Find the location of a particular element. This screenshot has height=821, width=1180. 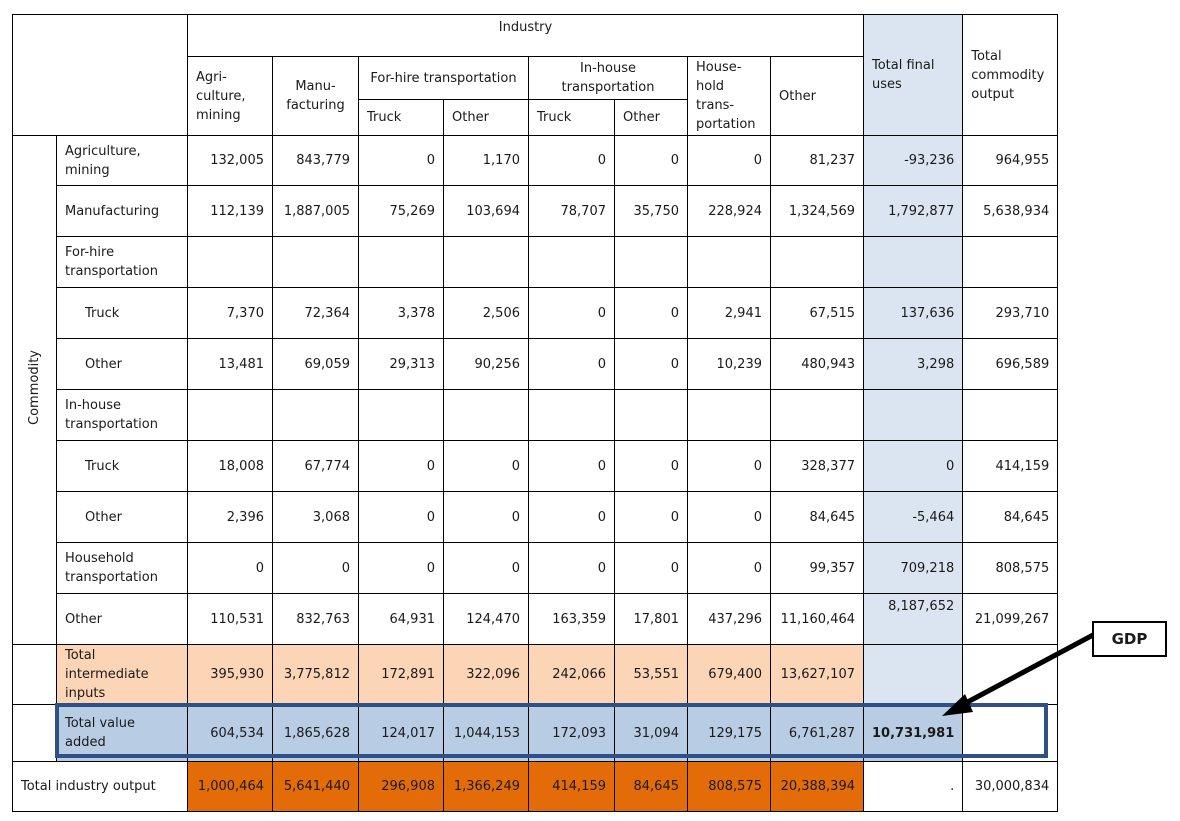

industry-output-value: 808,575 is located at coordinates (729, 786).